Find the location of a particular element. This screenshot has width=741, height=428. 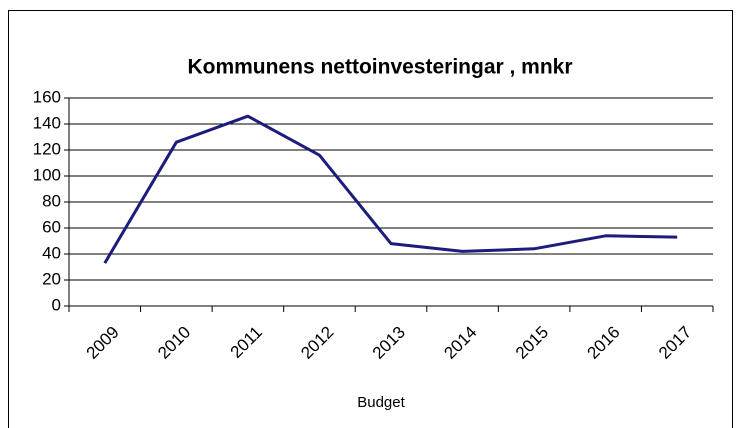

chart-title: Kommunens nettoinvesteringar , mnkr is located at coordinates (379, 67).